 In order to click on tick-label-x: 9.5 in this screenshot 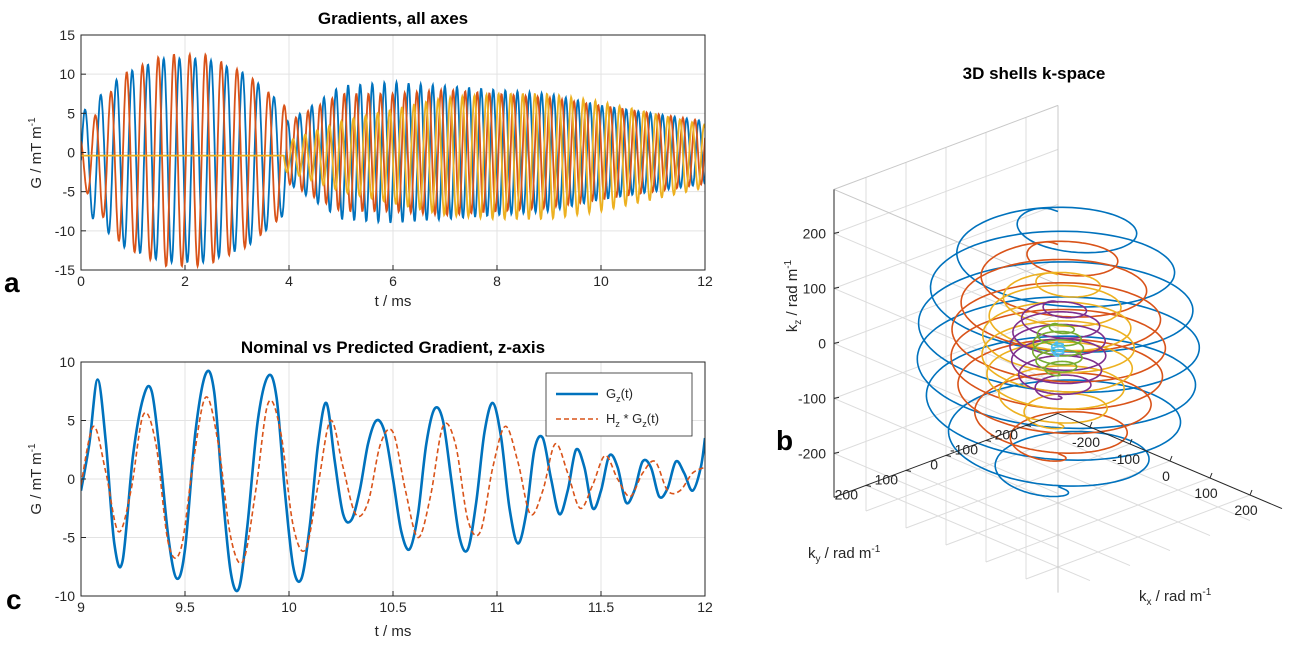, I will do `click(185, 607)`.